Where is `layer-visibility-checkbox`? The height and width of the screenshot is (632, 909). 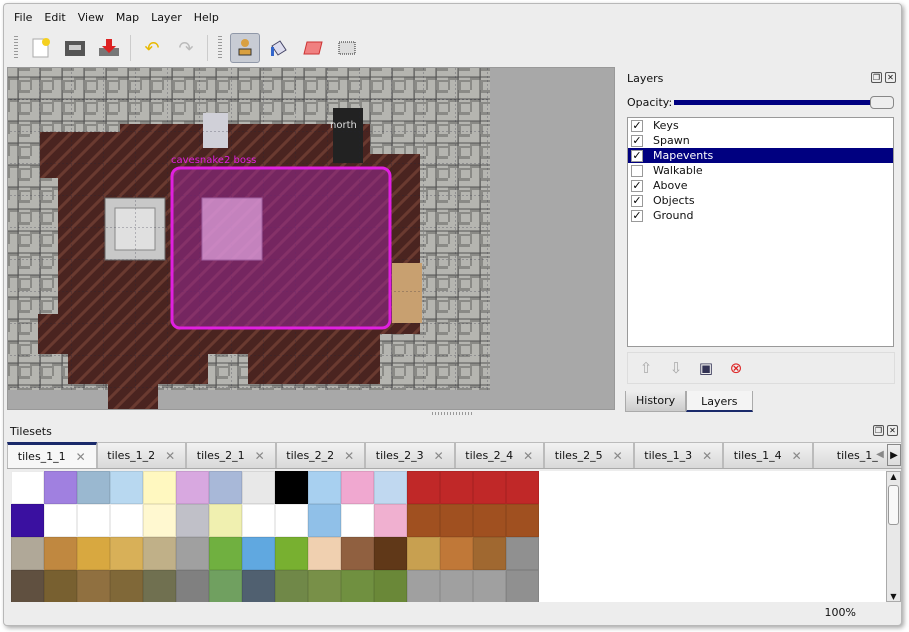
layer-visibility-checkbox is located at coordinates (637, 170).